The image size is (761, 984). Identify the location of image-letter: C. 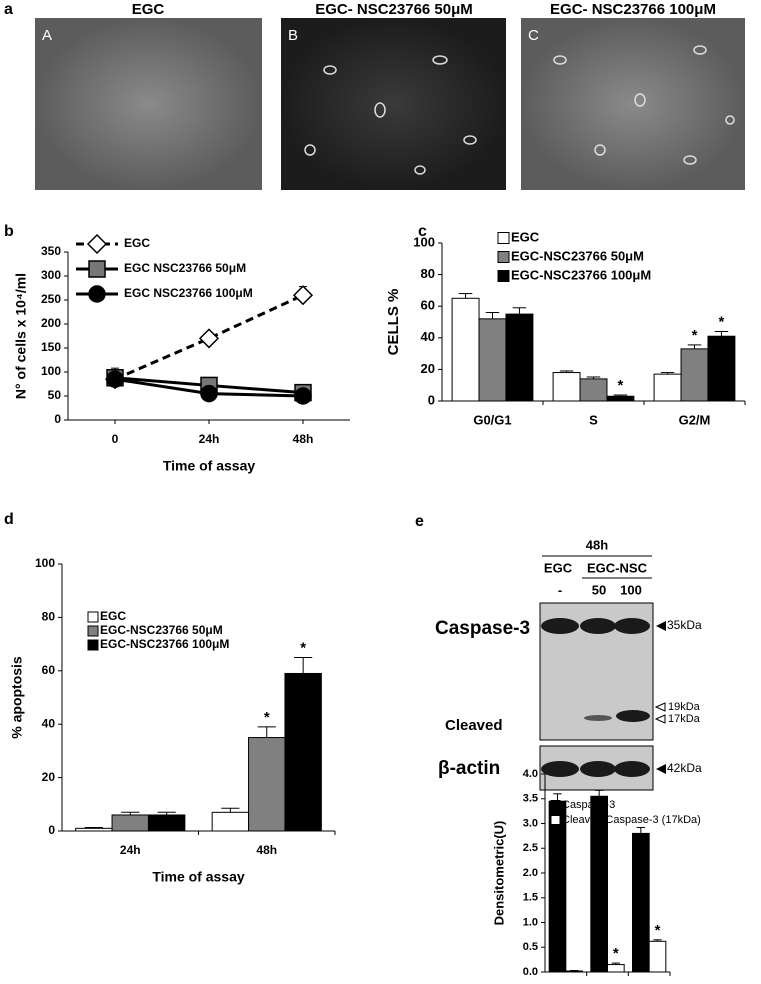
(533, 35).